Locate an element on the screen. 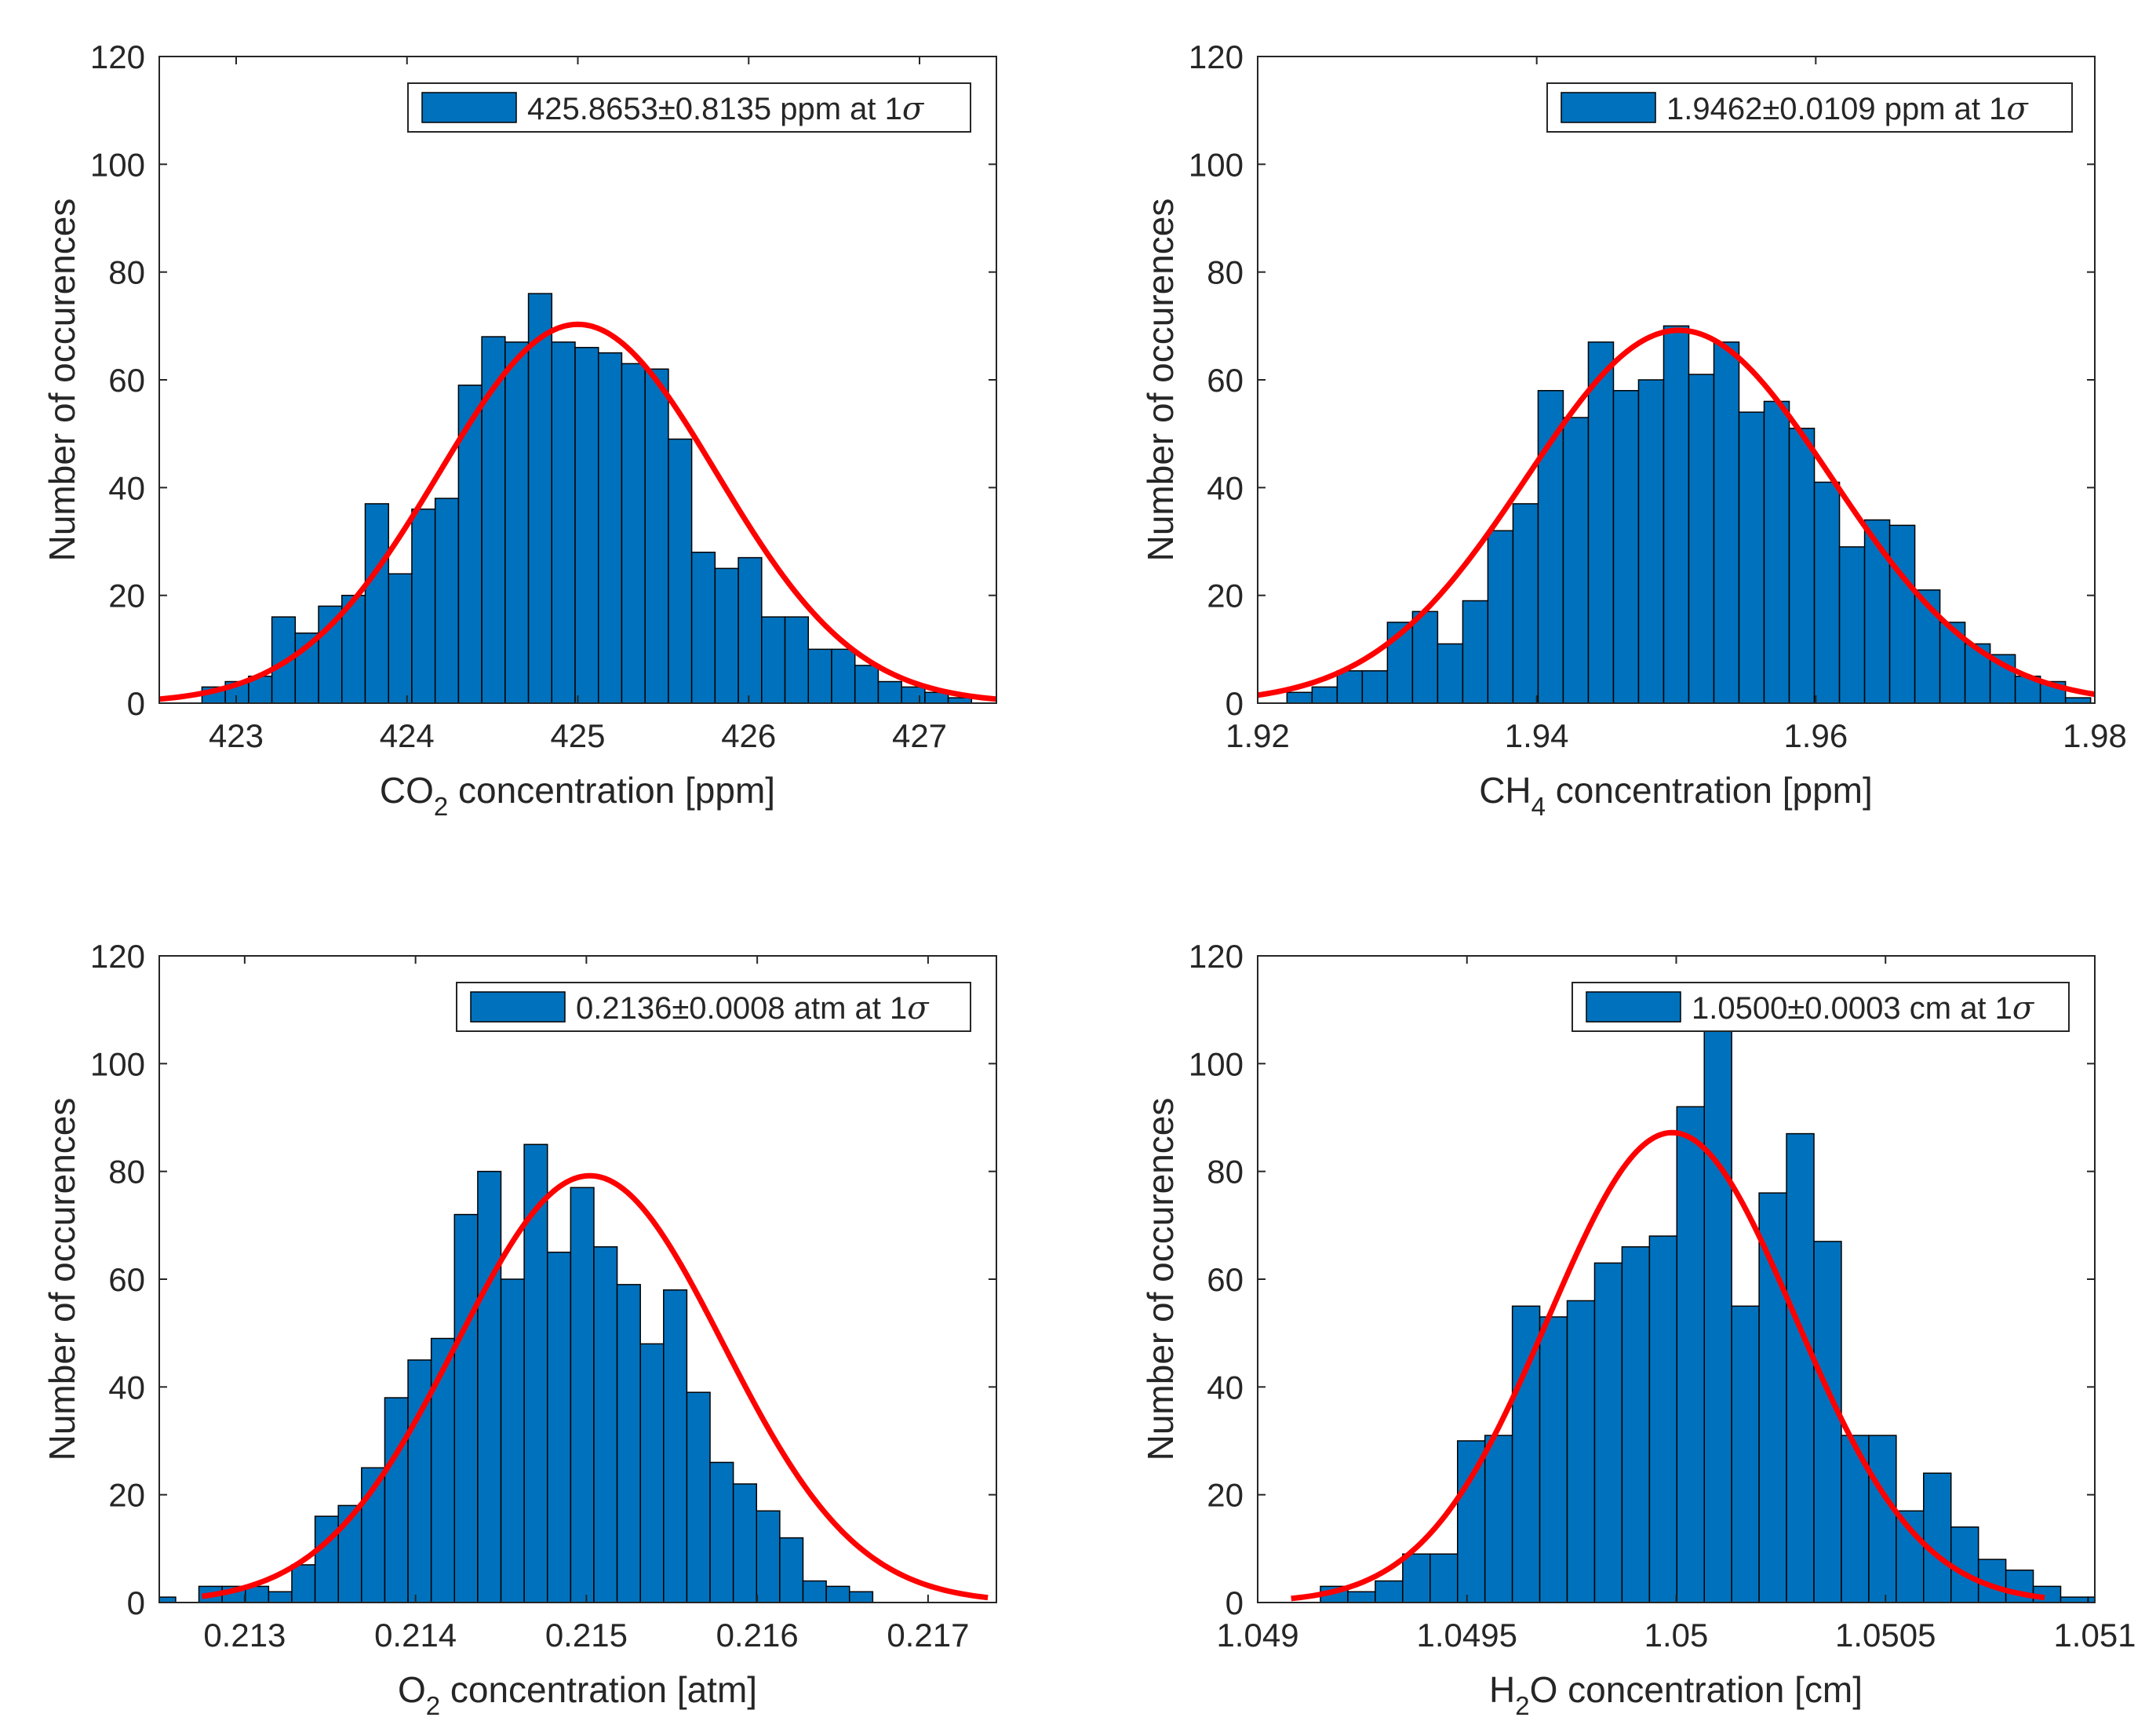  x-tick-label: 423 is located at coordinates (236, 735).